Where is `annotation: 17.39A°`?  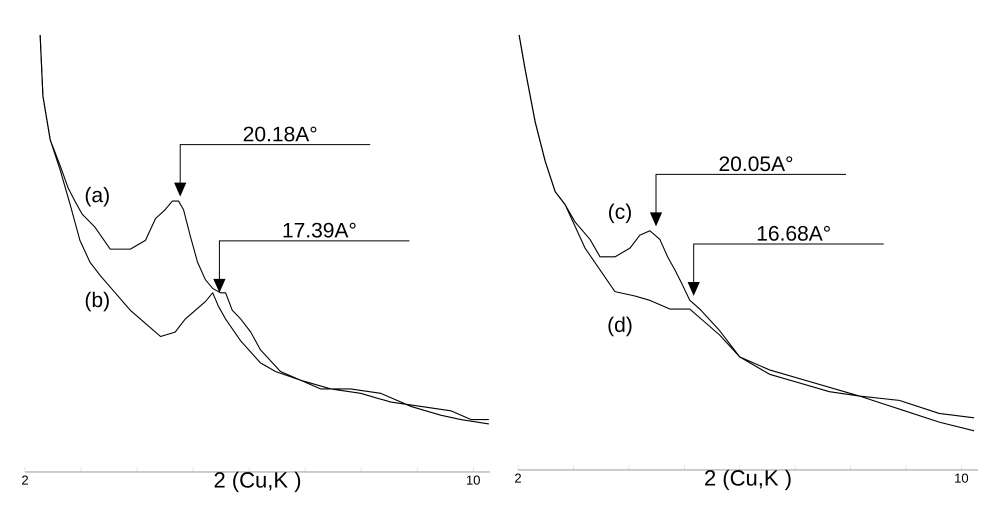
annotation: 17.39A° is located at coordinates (320, 230).